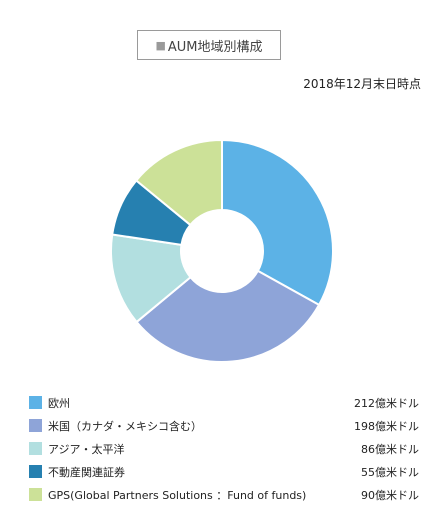 The image size is (441, 514). What do you see at coordinates (224, 425) in the screenshot?
I see `legend-item-2: 米国（カナダ・メキシコ含む） 198億米ドル` at bounding box center [224, 425].